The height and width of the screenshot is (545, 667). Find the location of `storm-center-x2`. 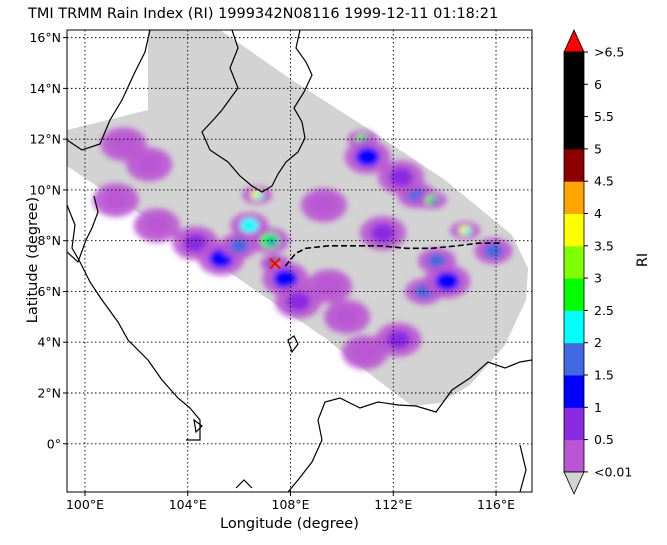

storm-center-x2 is located at coordinates (275, 263).